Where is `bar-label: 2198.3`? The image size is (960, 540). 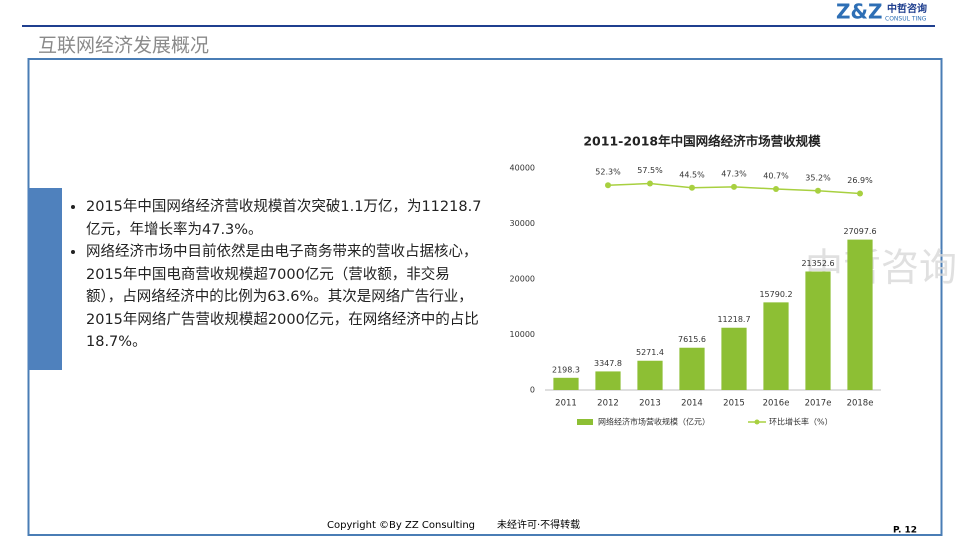 bar-label: 2198.3 is located at coordinates (566, 369).